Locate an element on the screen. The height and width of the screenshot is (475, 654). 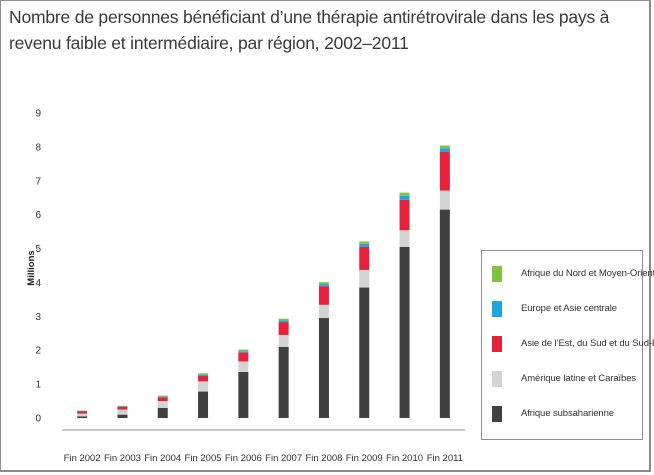
x-tick-label: Fin 2011 is located at coordinates (445, 458).